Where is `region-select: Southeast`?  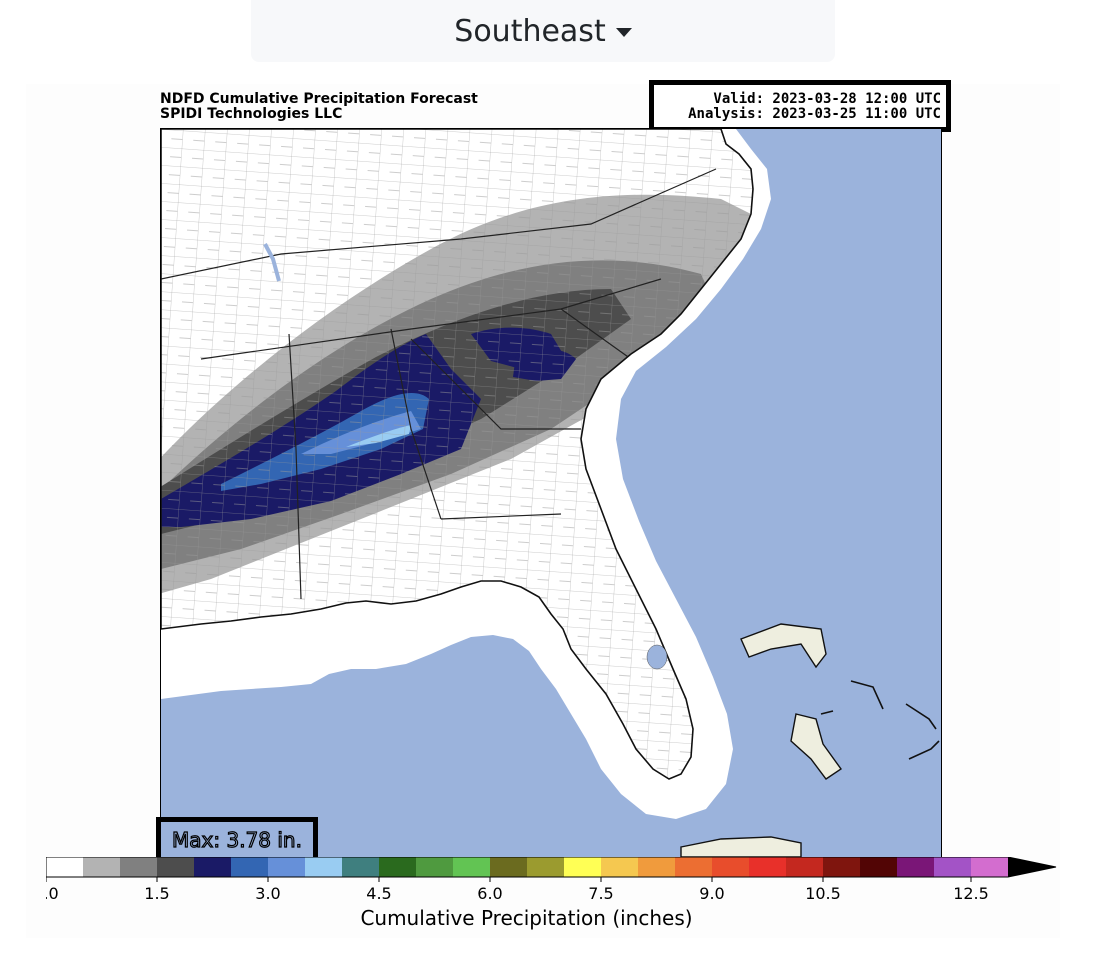 region-select: Southeast is located at coordinates (543, 31).